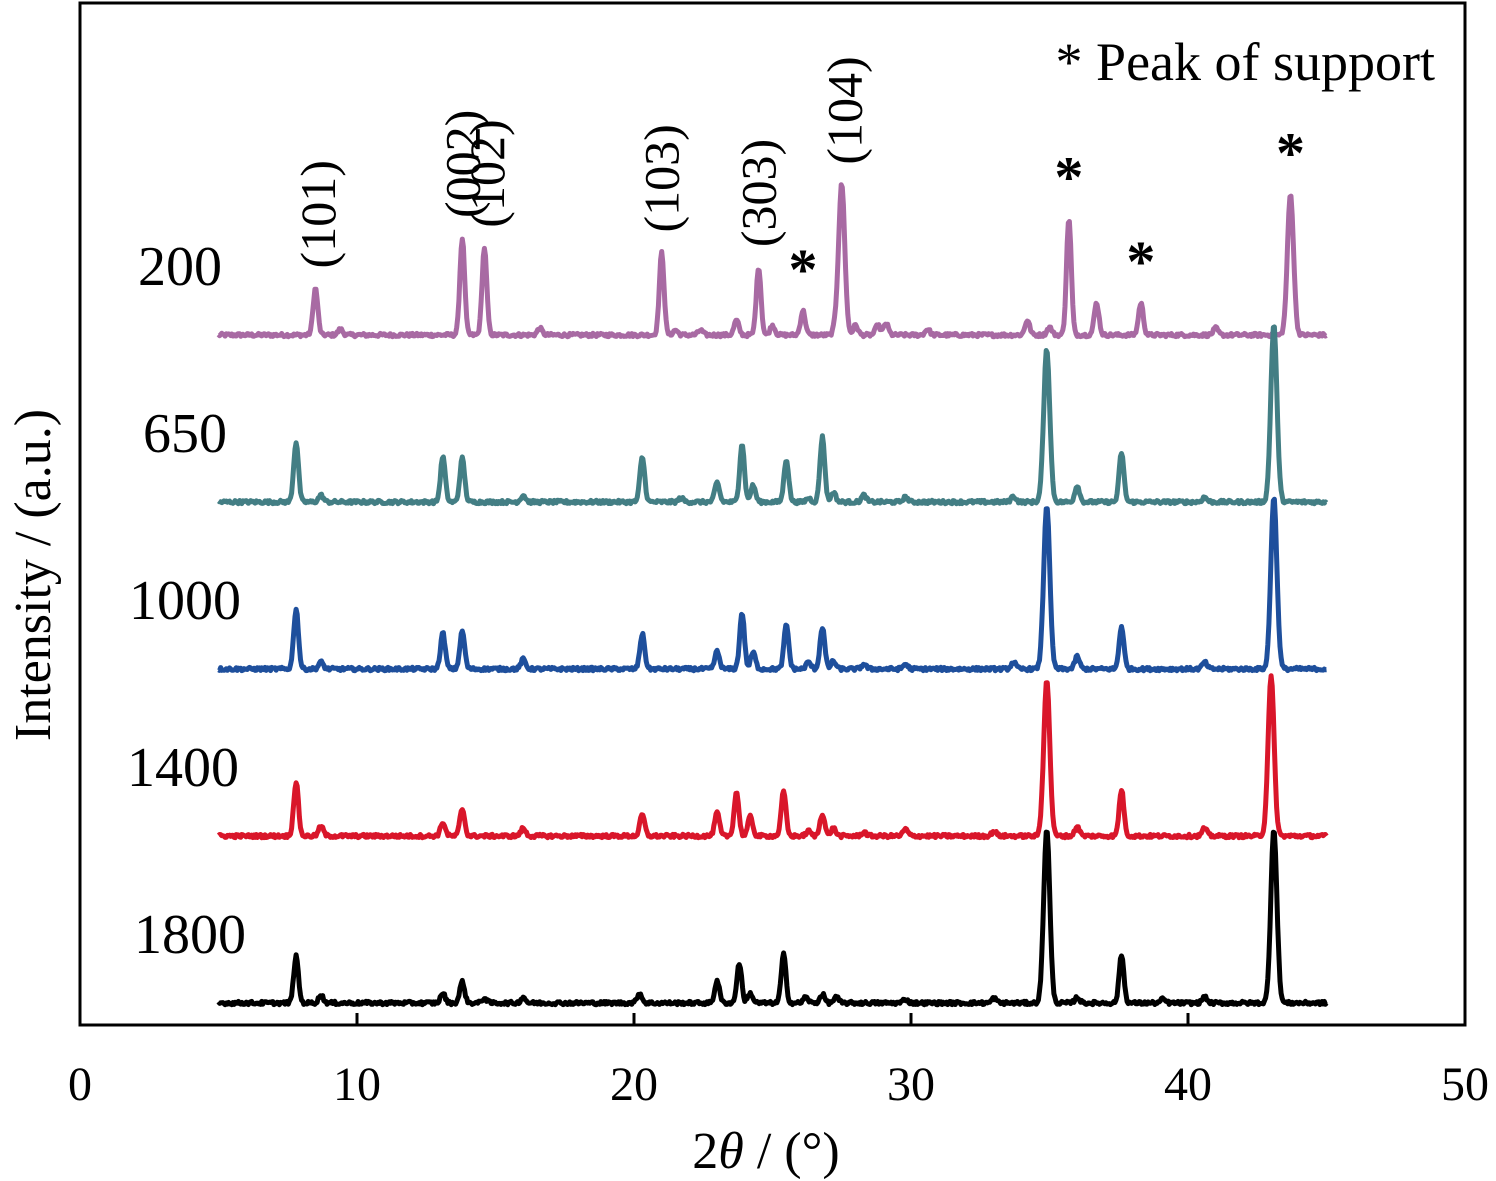  What do you see at coordinates (80, 1084) in the screenshot?
I see `x-tick-label: 0` at bounding box center [80, 1084].